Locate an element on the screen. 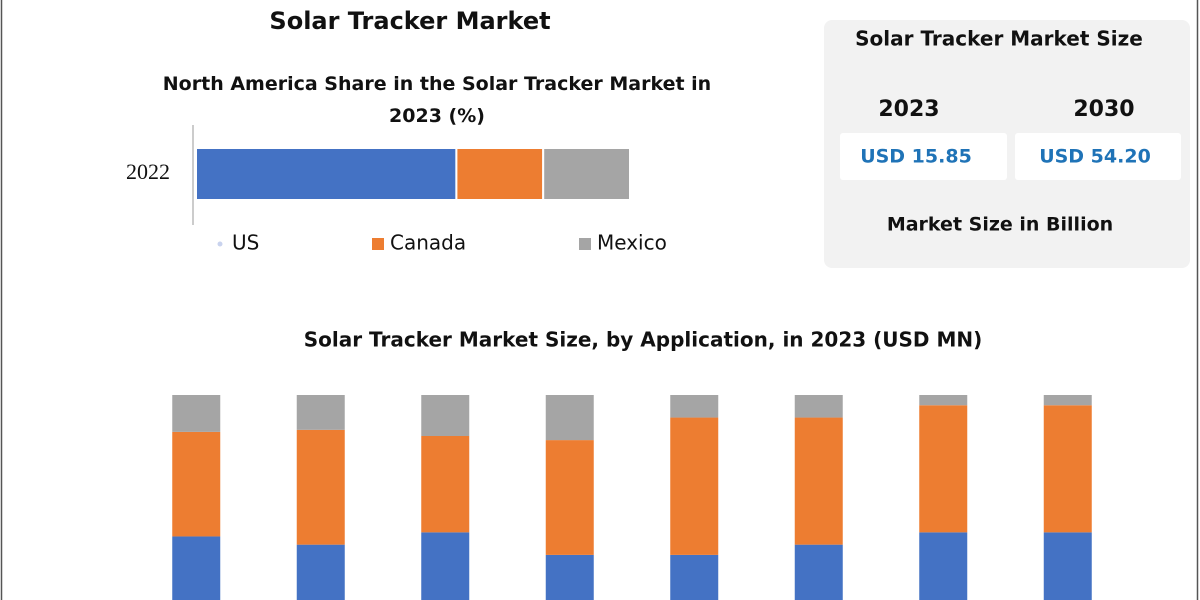  legend-label: US is located at coordinates (245, 243).